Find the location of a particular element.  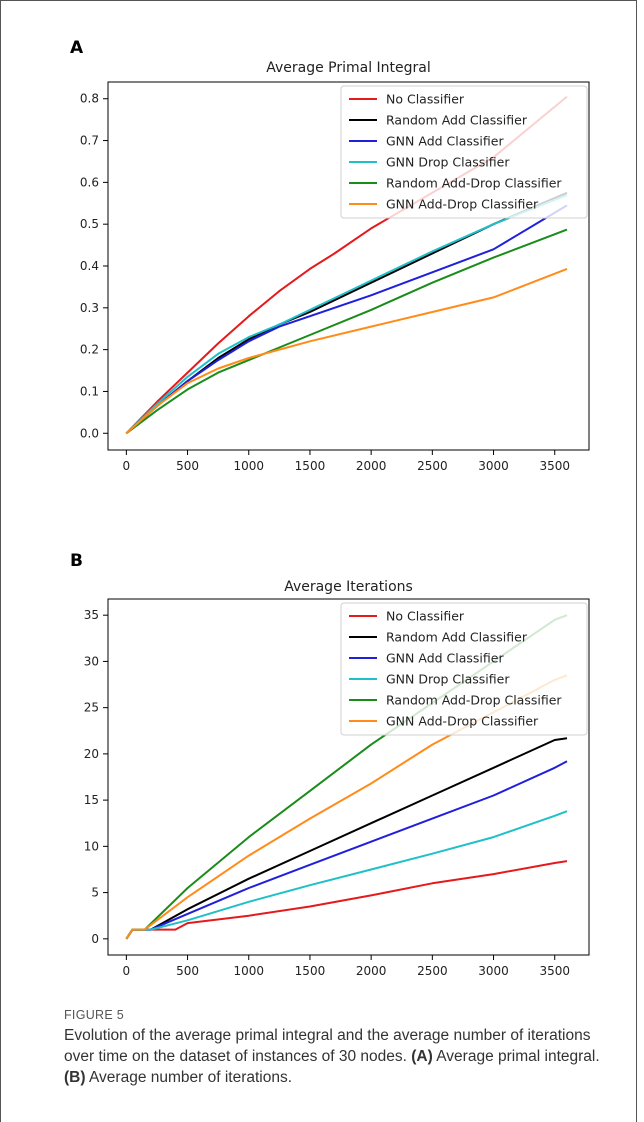

caption-a-text: Average primal integral. is located at coordinates (518, 1056).